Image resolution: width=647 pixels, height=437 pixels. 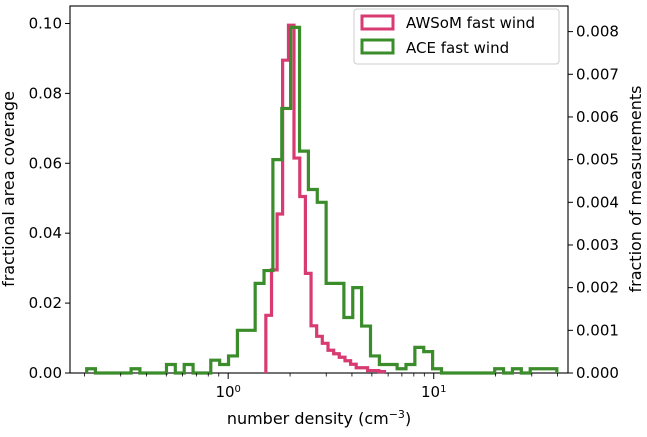 What do you see at coordinates (597, 330) in the screenshot?
I see `right-y-tick-label: 0.001` at bounding box center [597, 330].